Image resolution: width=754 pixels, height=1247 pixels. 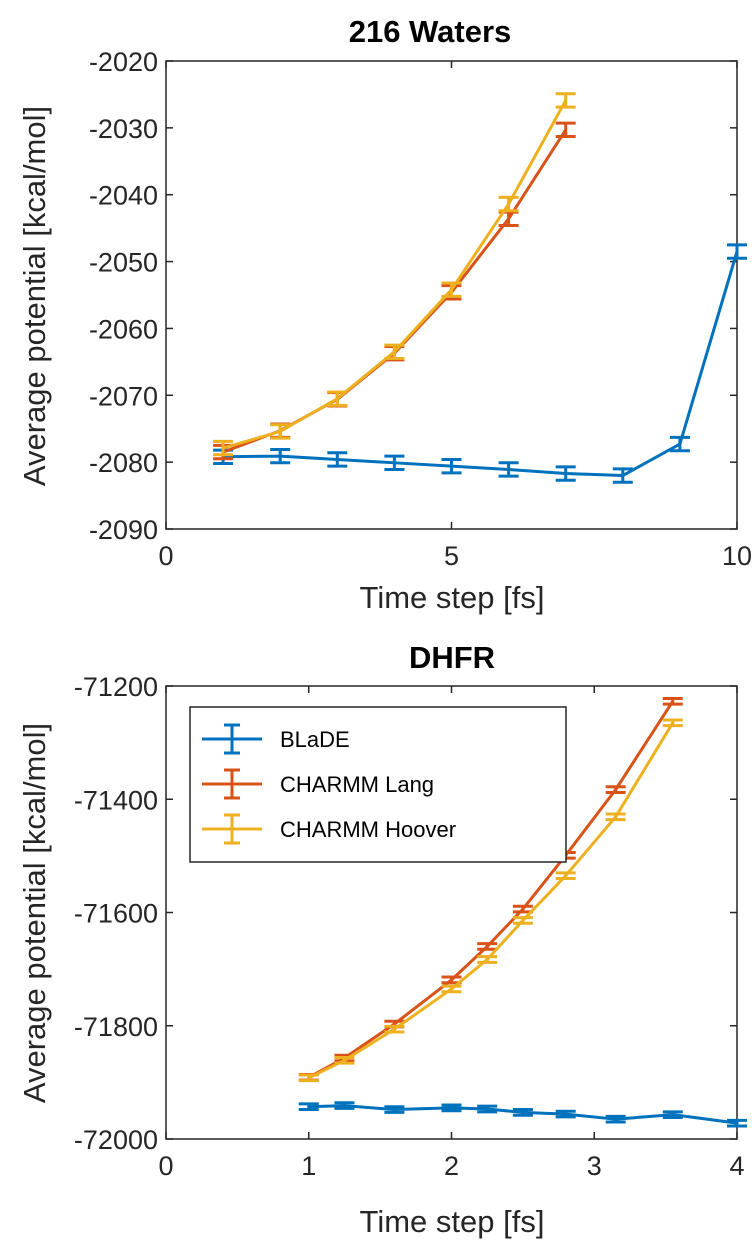 I want to click on legend-label: CHARMM Lang, so click(x=357, y=784).